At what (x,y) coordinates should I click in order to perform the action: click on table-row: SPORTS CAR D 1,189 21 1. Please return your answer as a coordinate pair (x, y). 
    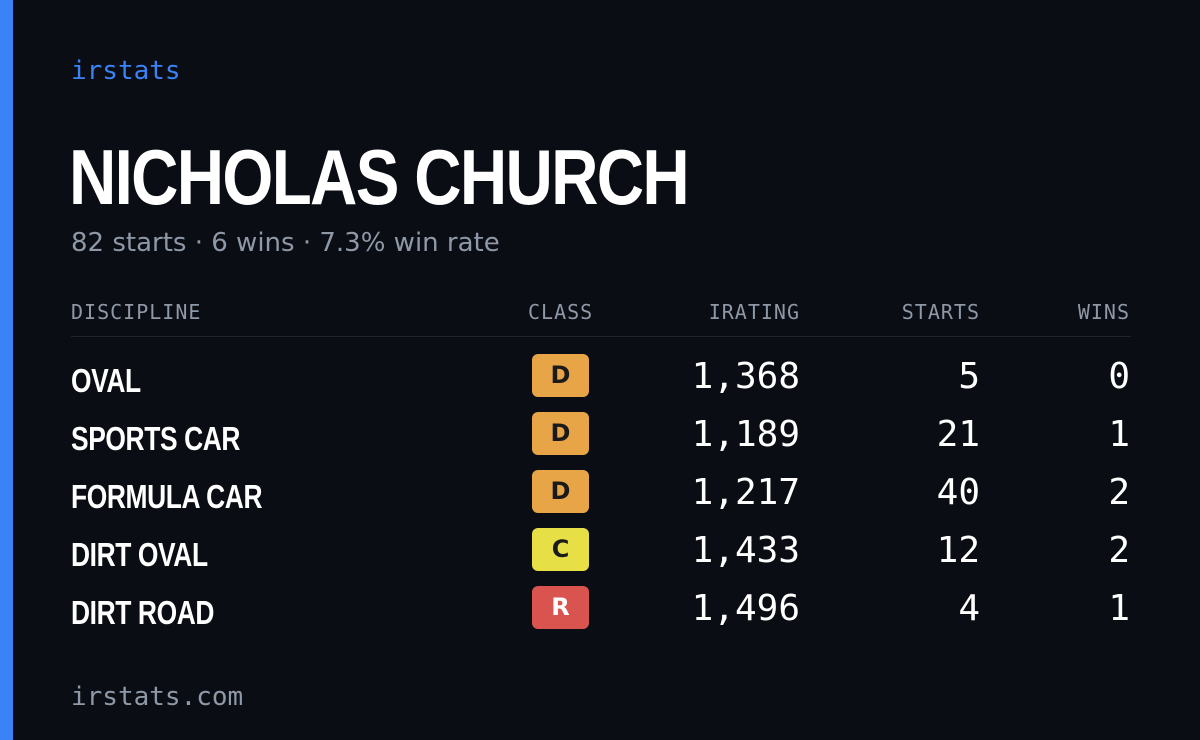
    Looking at the image, I should click on (601, 441).